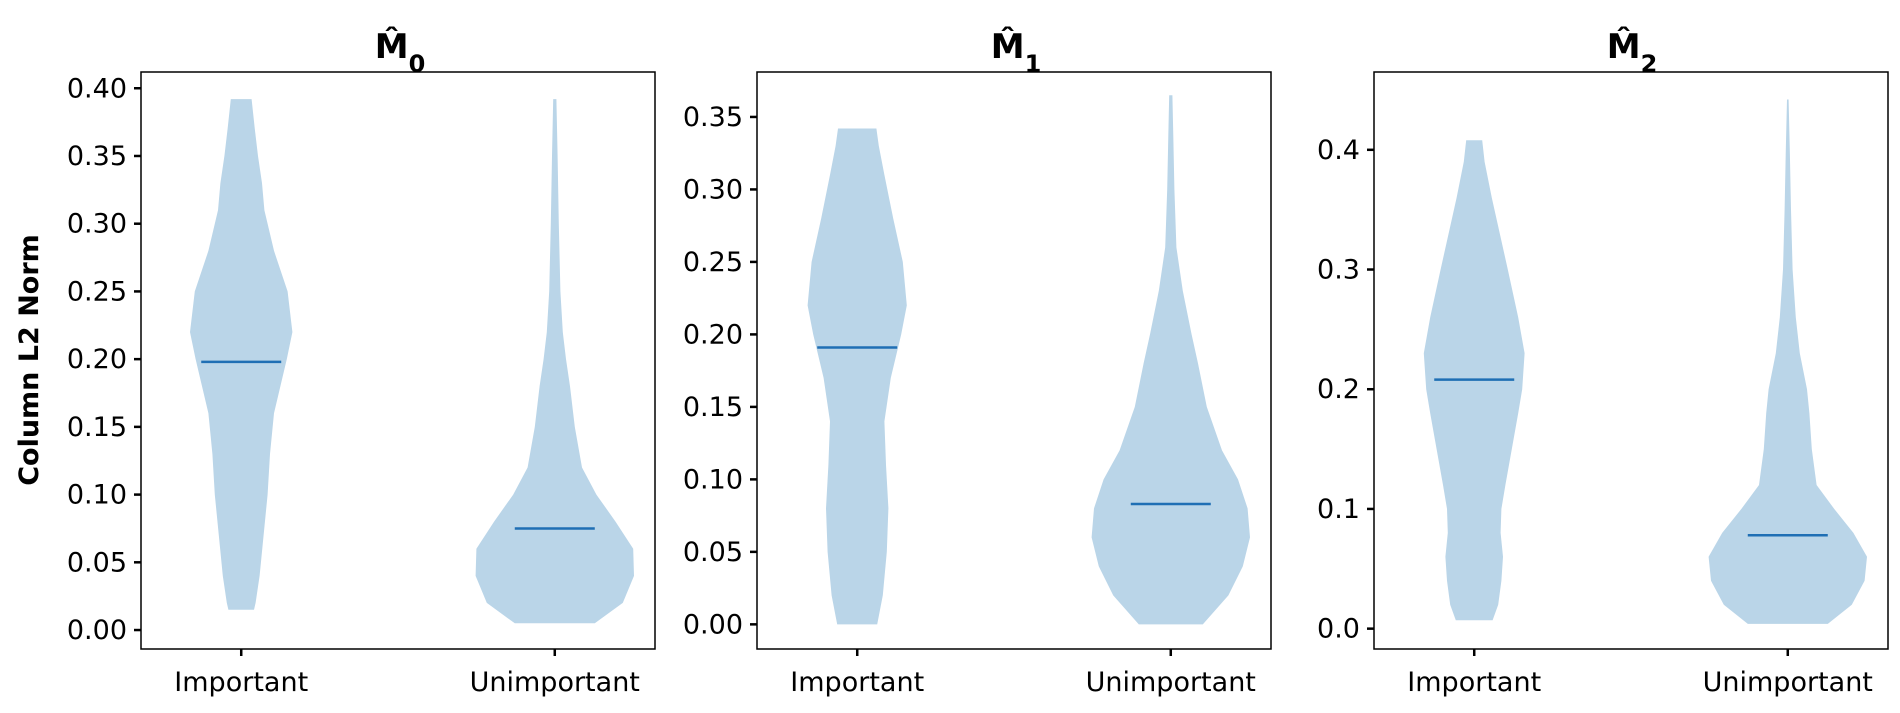 This screenshot has height=713, width=1900. Describe the element at coordinates (1338, 389) in the screenshot. I see `y-tick-label: 0.2` at that location.